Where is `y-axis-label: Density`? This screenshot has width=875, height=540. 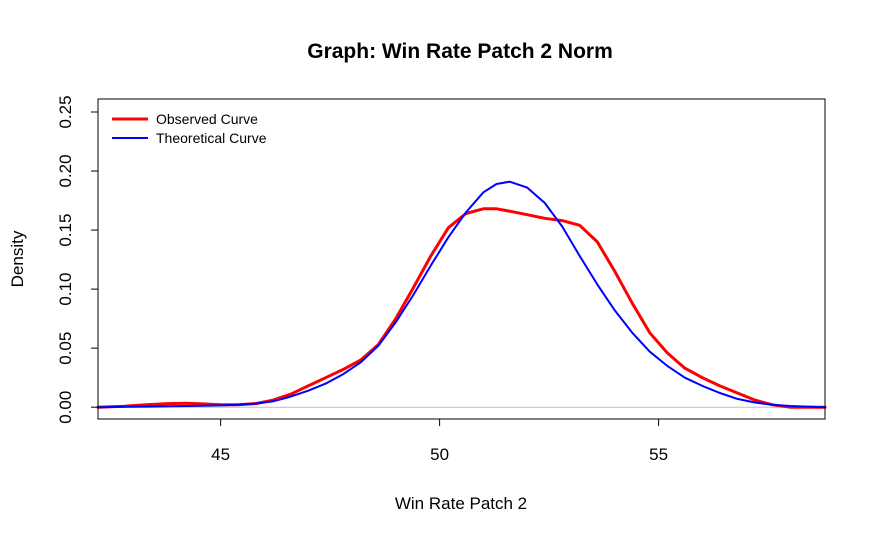
y-axis-label: Density is located at coordinates (17, 258).